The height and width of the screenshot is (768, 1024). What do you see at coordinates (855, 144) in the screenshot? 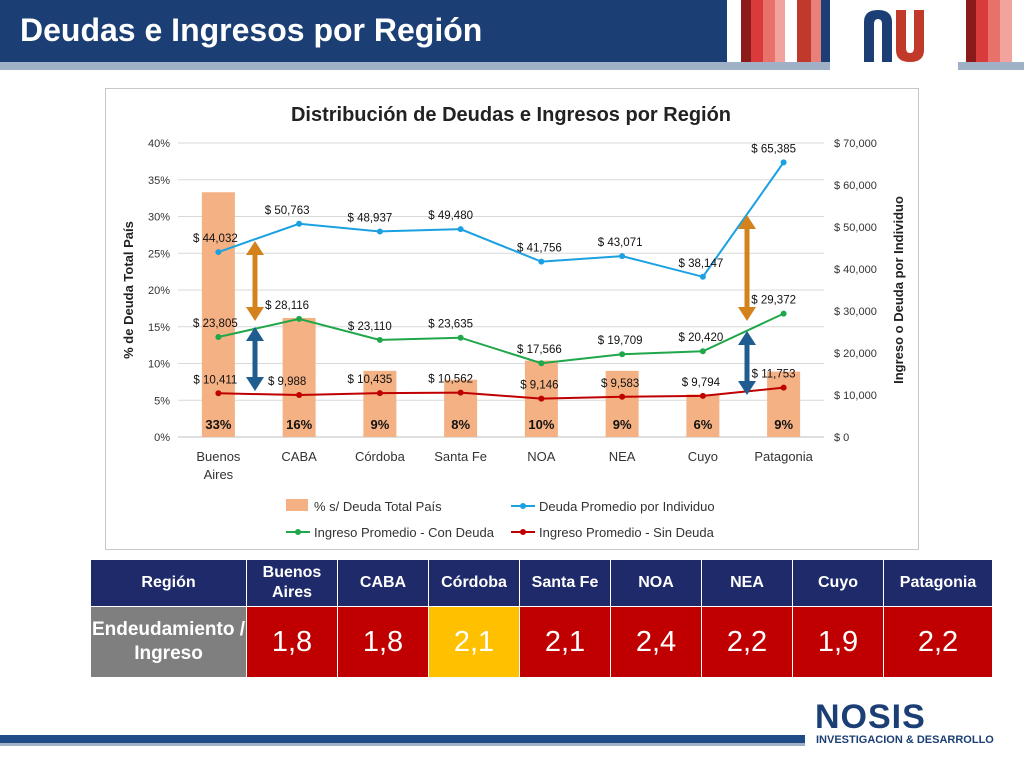
I see `y2-tick-label: $ 70,000` at bounding box center [855, 144].